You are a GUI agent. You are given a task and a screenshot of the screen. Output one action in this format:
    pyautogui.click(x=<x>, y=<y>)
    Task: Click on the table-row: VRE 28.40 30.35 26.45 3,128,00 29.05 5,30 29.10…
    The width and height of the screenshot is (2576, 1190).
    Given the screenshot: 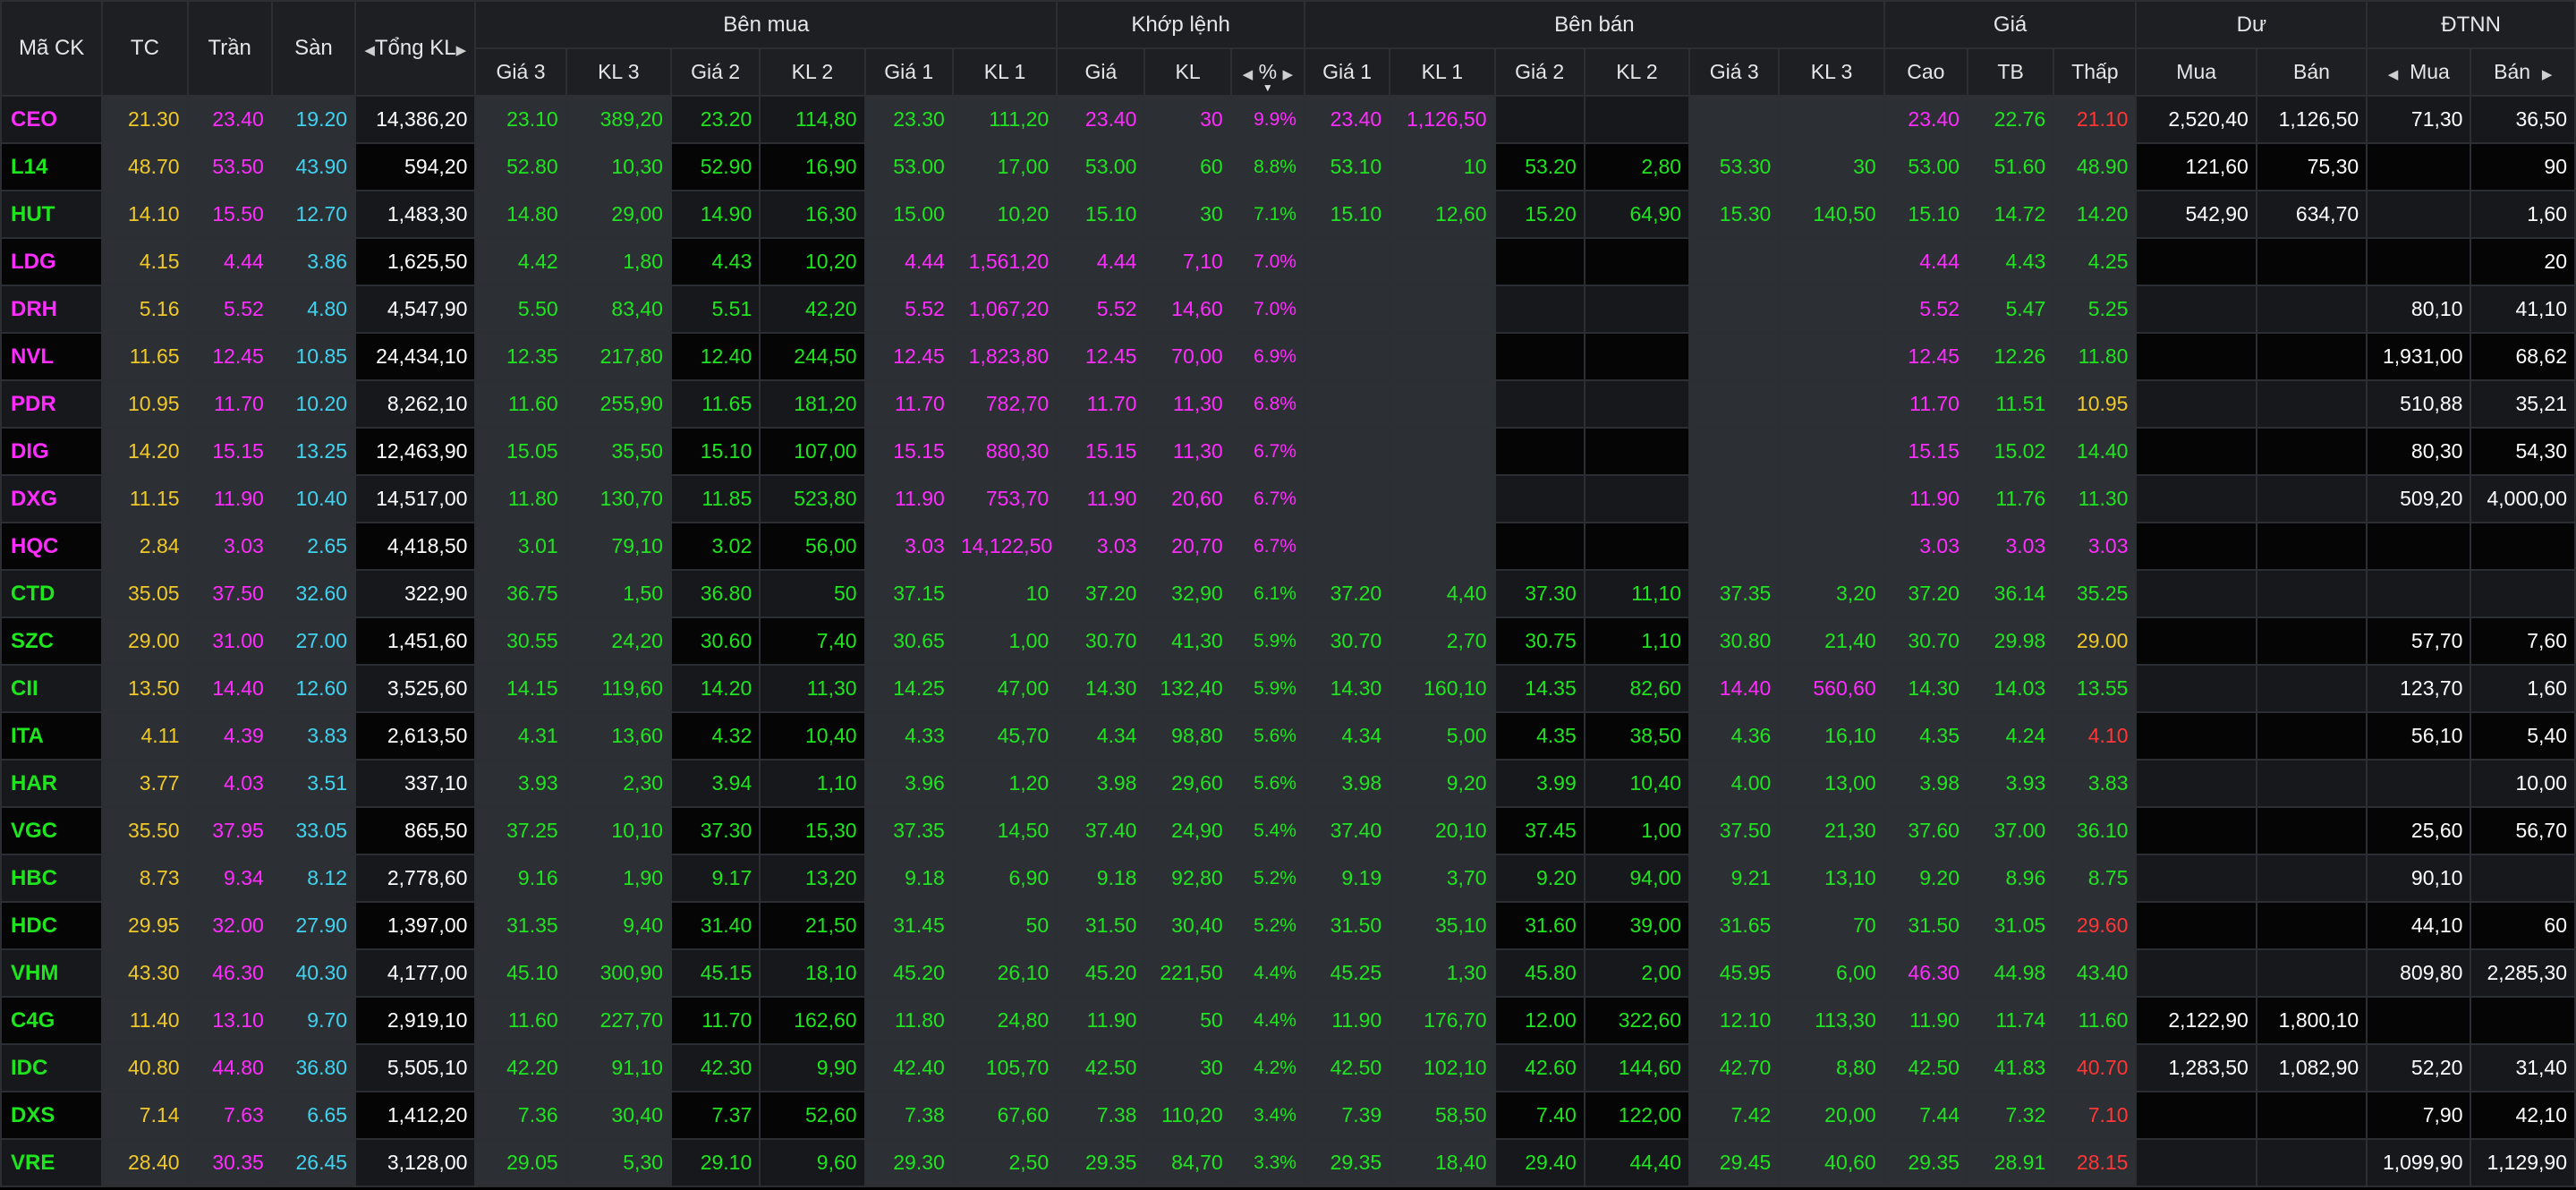 What is the action you would take?
    pyautogui.click(x=1288, y=1162)
    